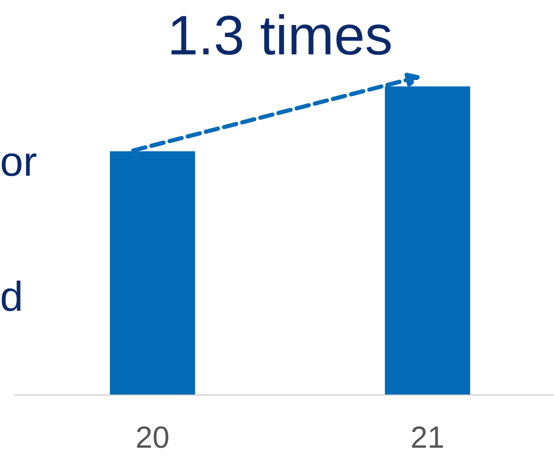 The height and width of the screenshot is (462, 554). I want to click on annotation: d, so click(11, 296).